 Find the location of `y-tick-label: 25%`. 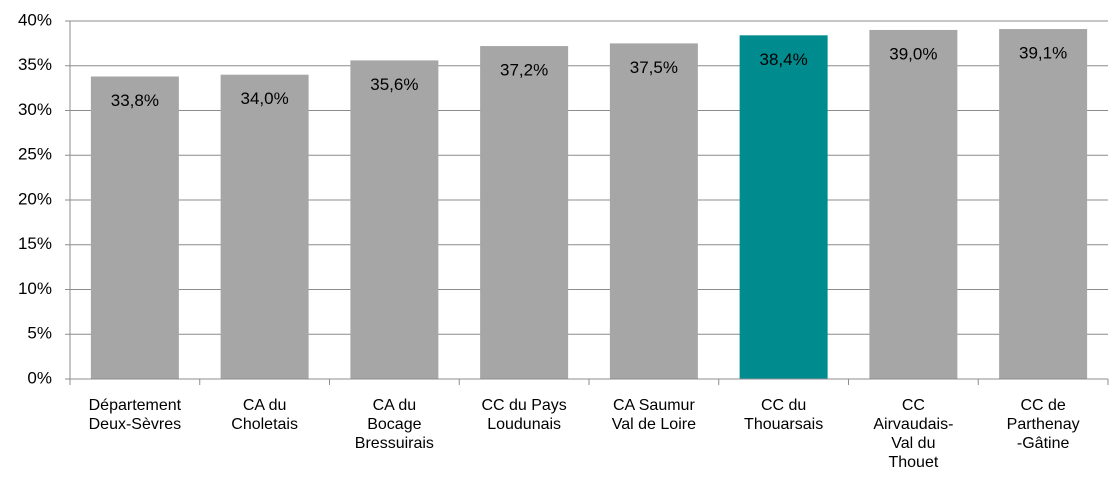

y-tick-label: 25% is located at coordinates (35, 154).